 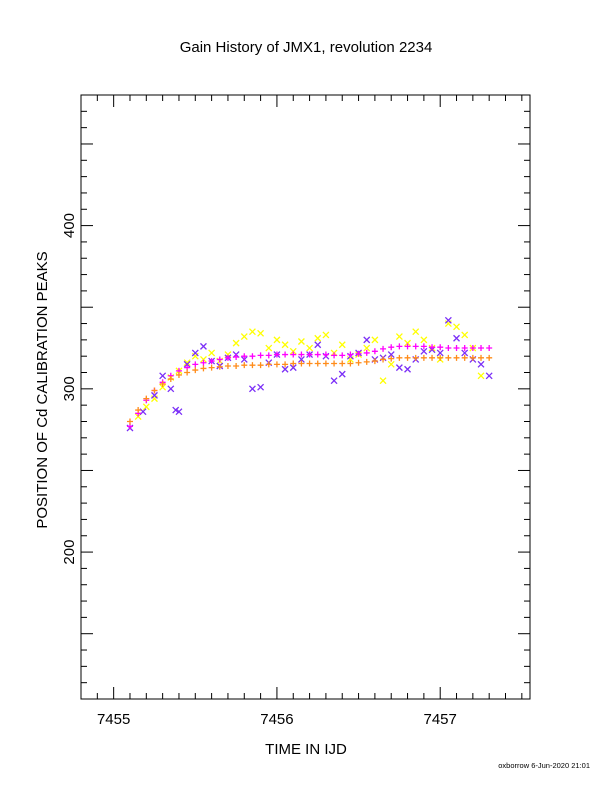 What do you see at coordinates (306, 749) in the screenshot?
I see `x-axis-label: TIME IN IJD` at bounding box center [306, 749].